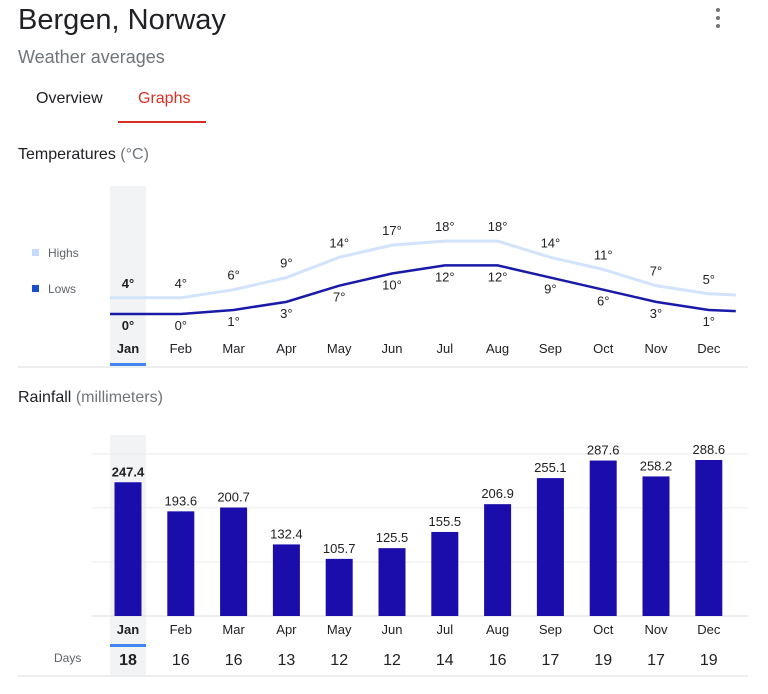 The image size is (768, 694). What do you see at coordinates (91, 57) in the screenshot?
I see `page-subtitle: Weather averages` at bounding box center [91, 57].